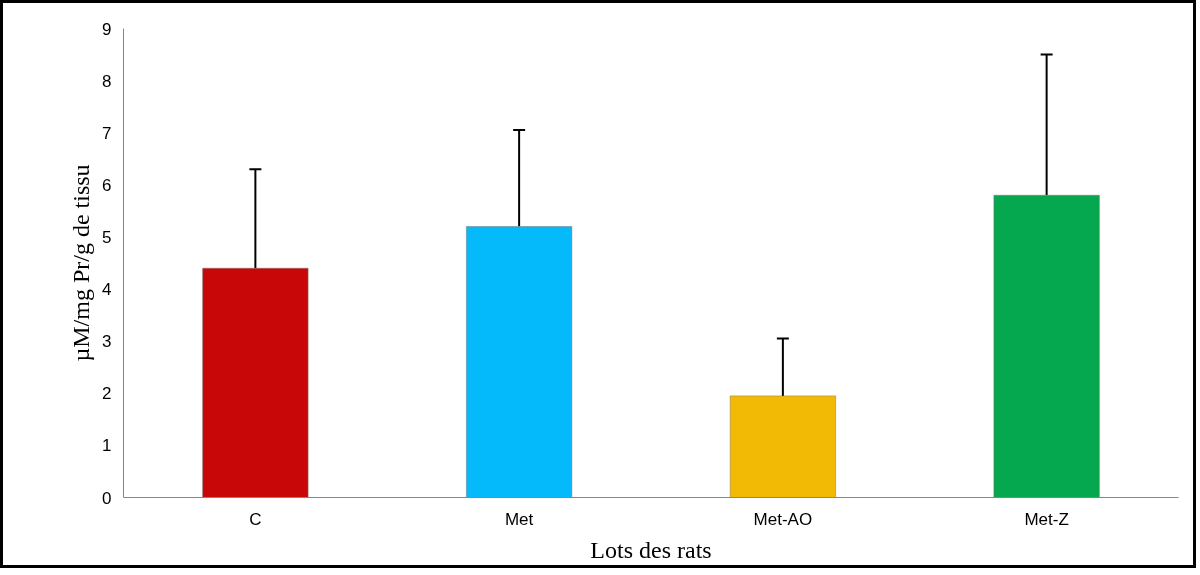  I want to click on x-tick-label: Met-AO, so click(783, 519).